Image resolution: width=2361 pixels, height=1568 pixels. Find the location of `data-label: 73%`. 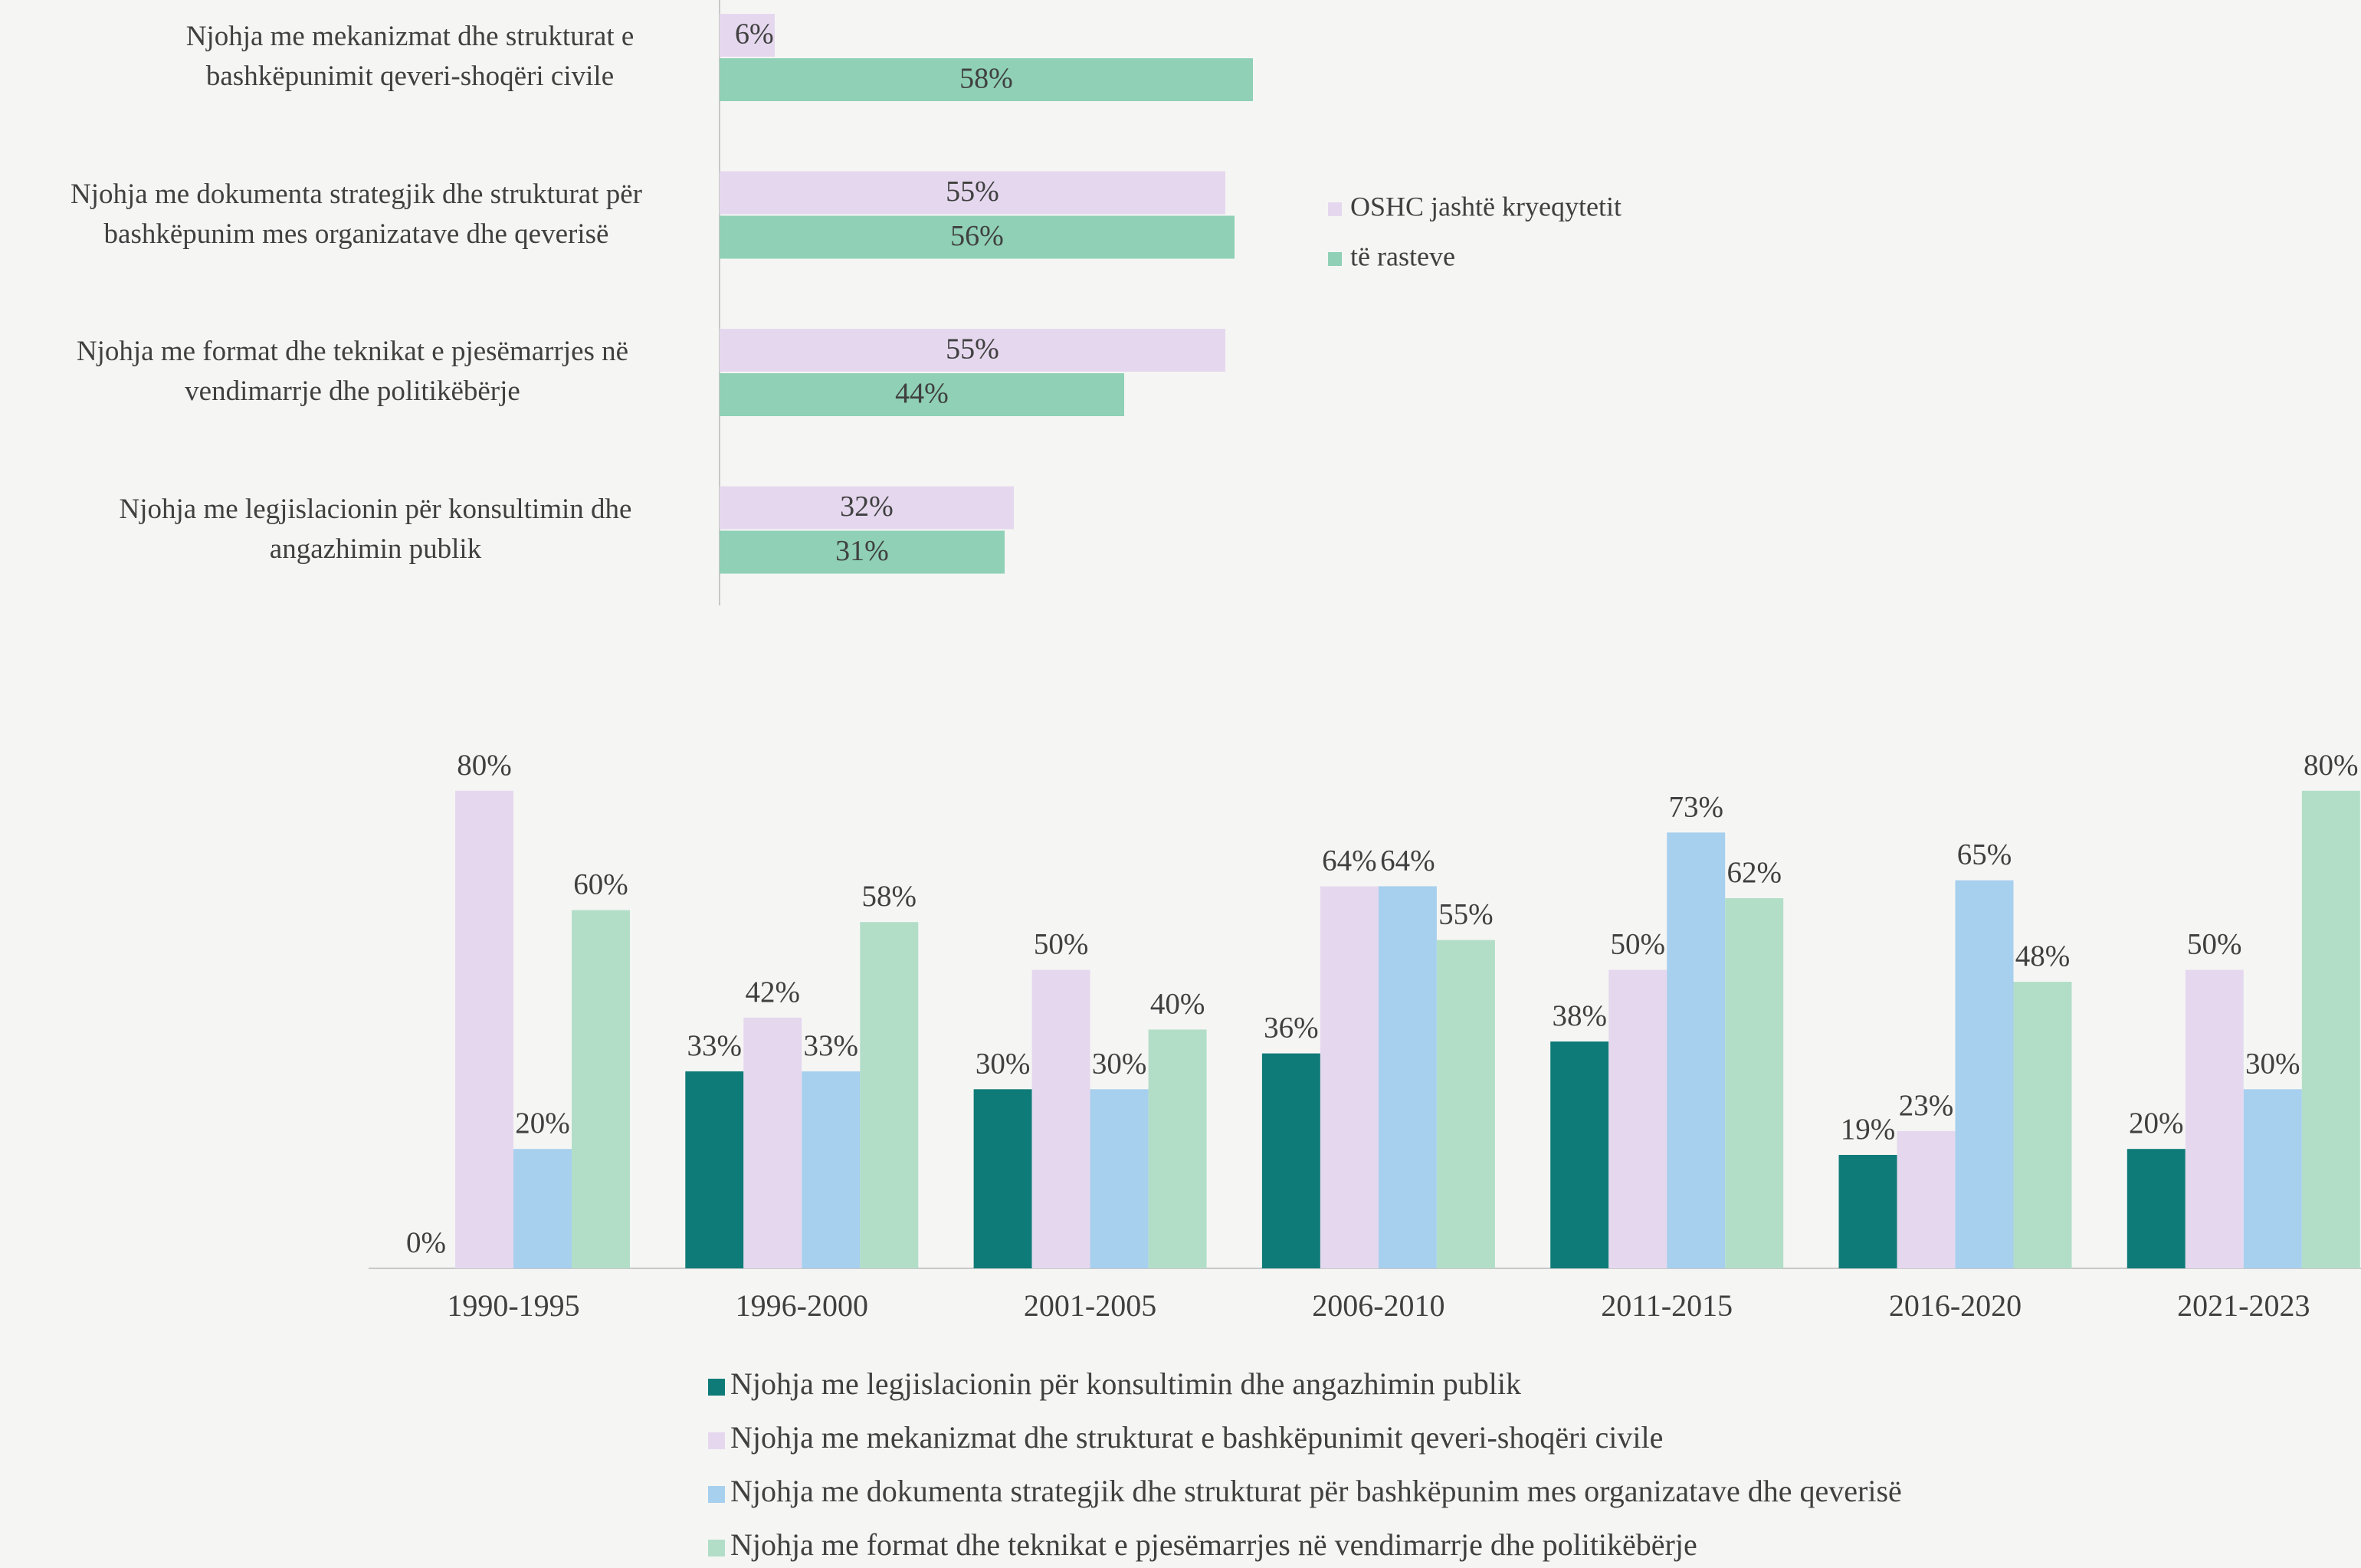

data-label: 73% is located at coordinates (1695, 806).